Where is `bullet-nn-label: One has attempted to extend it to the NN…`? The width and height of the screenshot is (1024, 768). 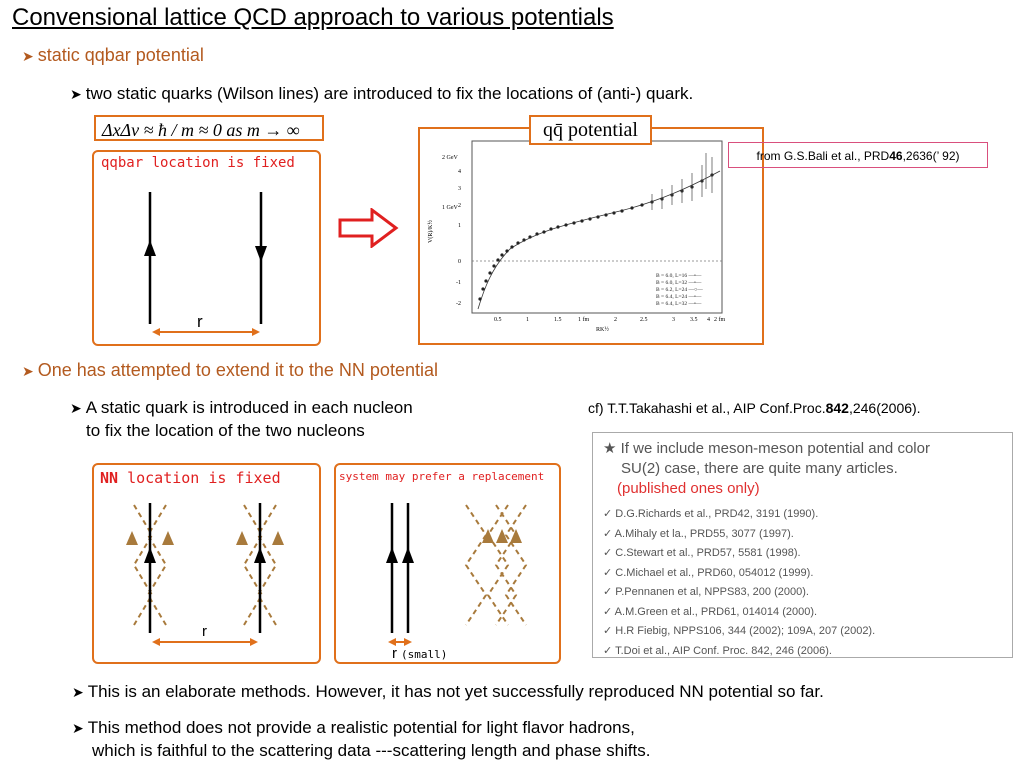
bullet-nn-label: One has attempted to extend it to the NN… is located at coordinates (237, 370).